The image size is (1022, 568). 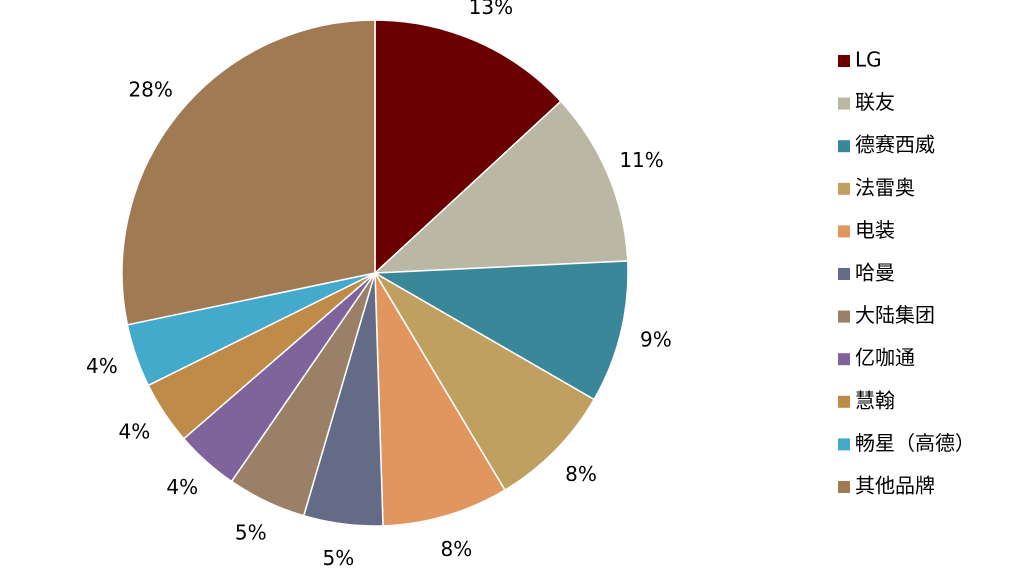 What do you see at coordinates (885, 187) in the screenshot?
I see `legend-label: 法雷奥` at bounding box center [885, 187].